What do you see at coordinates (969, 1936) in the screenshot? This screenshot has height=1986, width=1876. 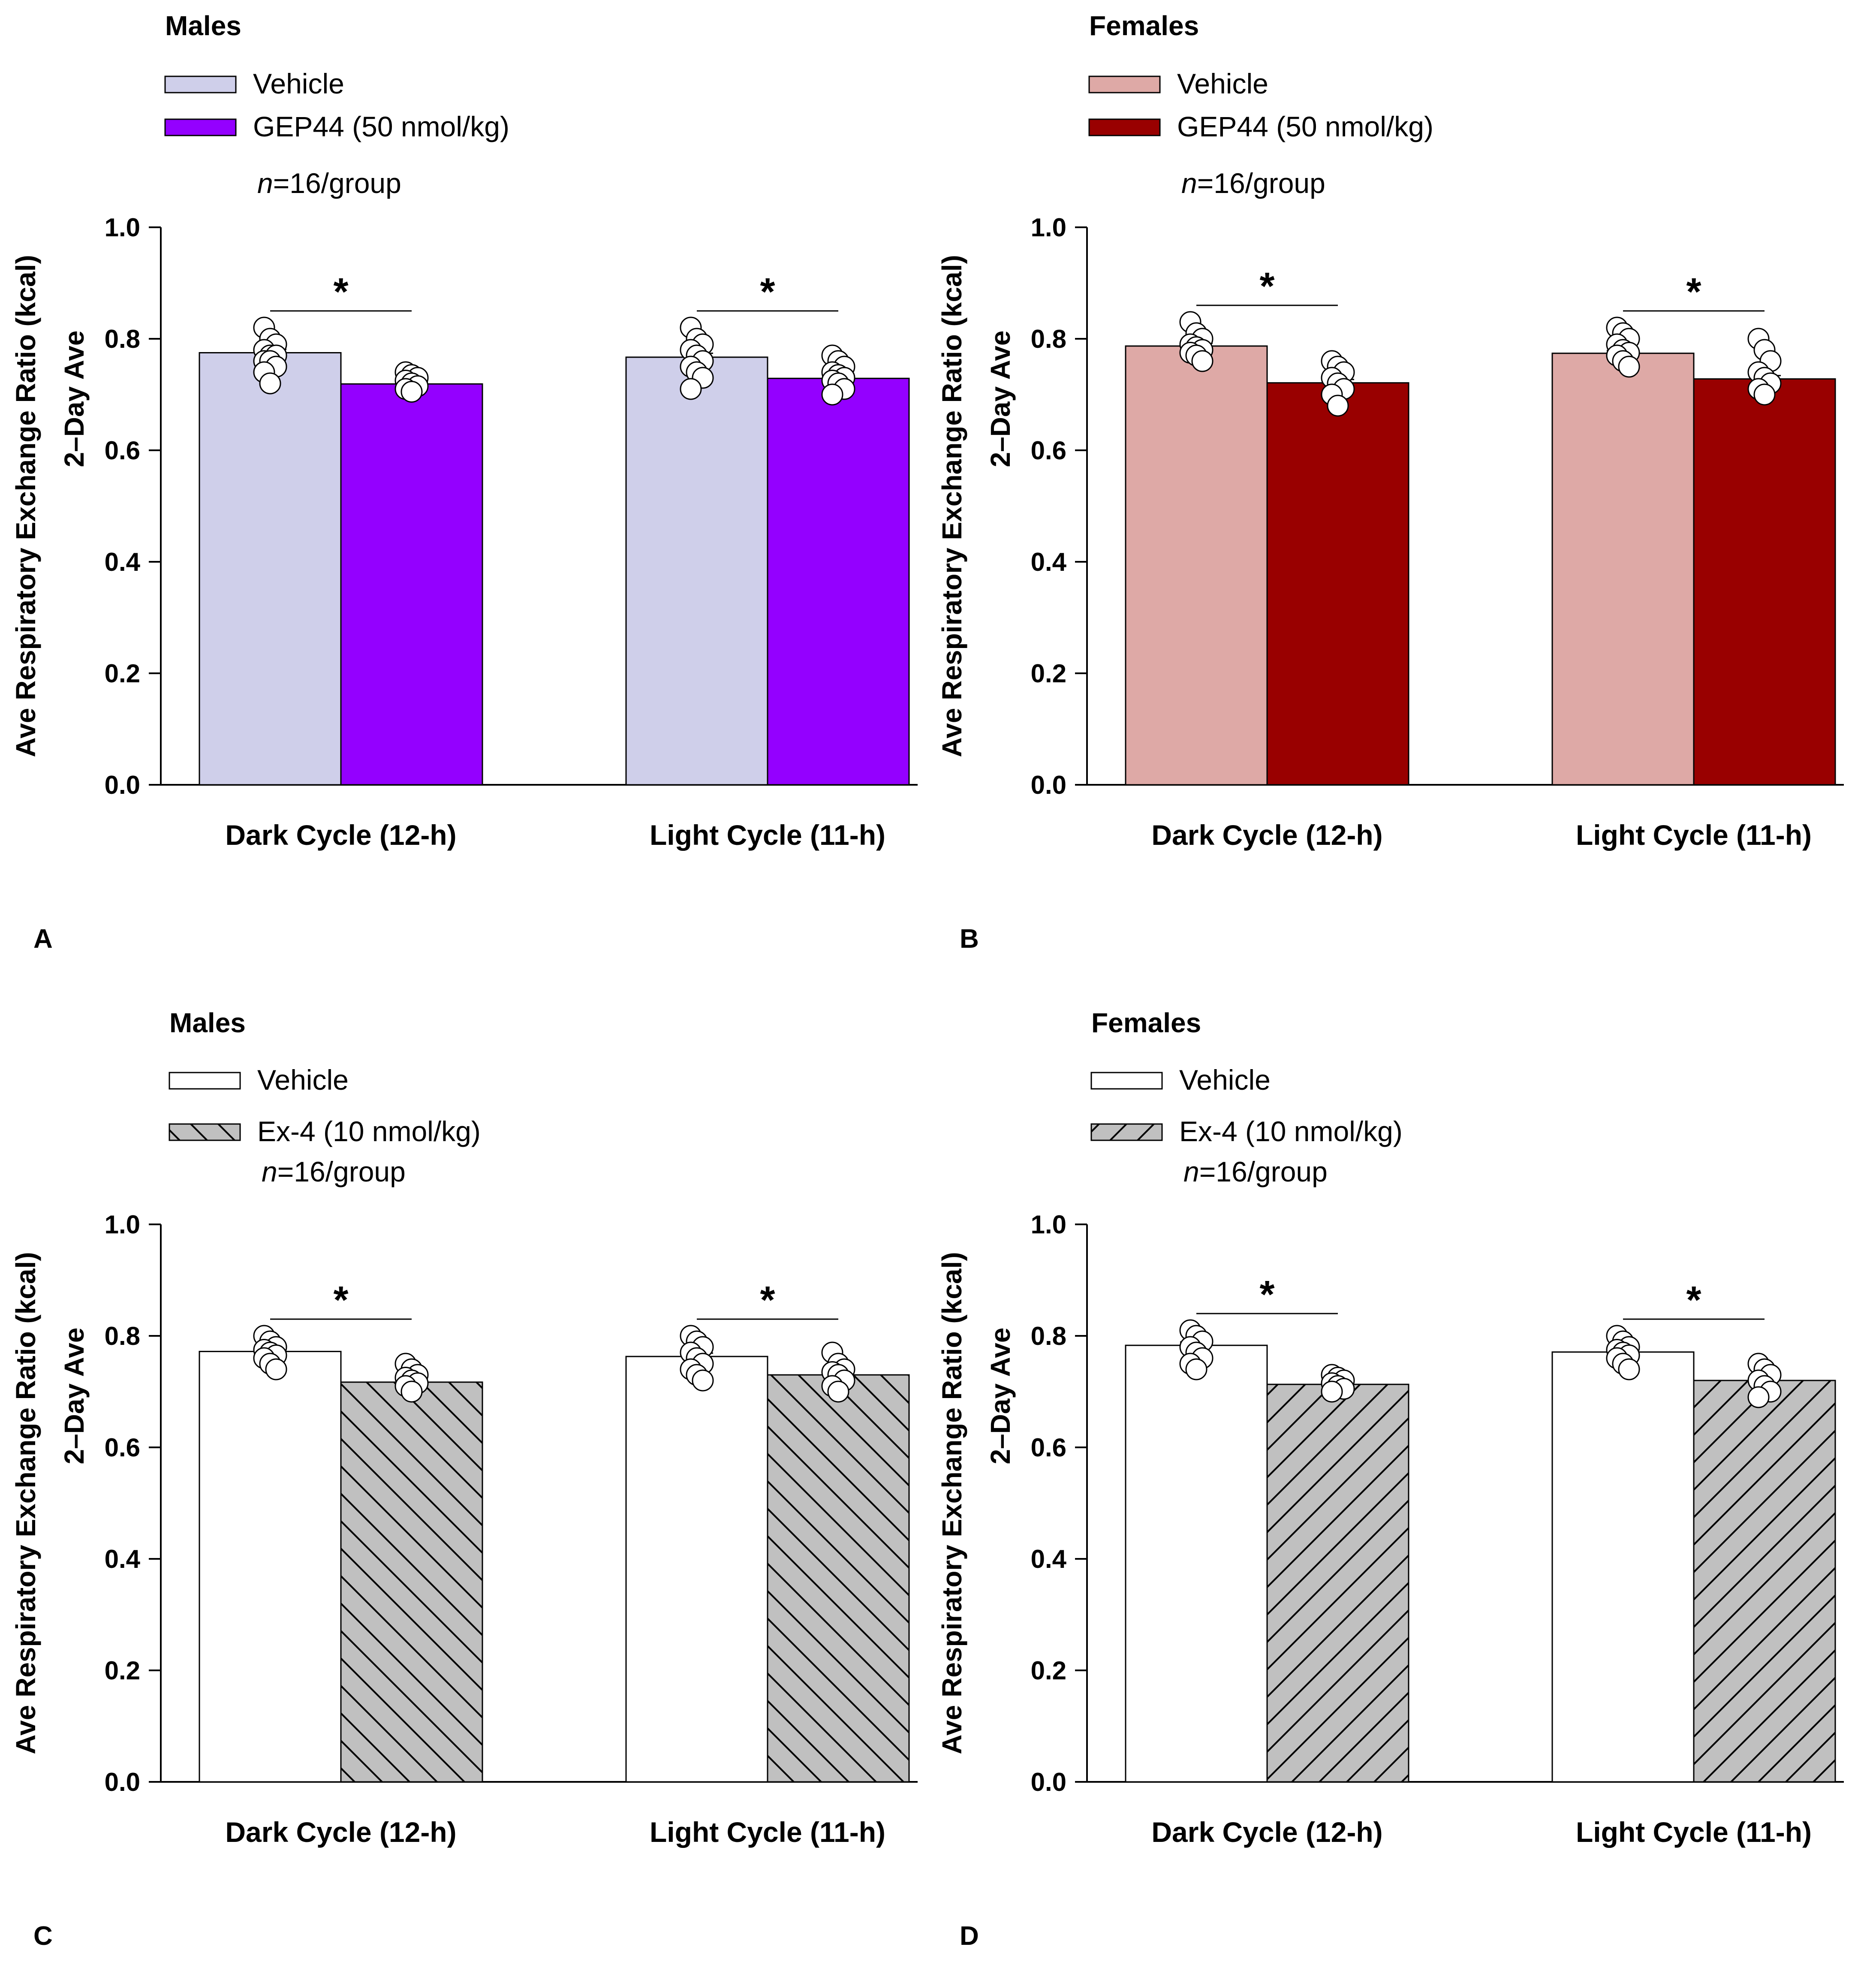 I see `panel-letter: D` at bounding box center [969, 1936].